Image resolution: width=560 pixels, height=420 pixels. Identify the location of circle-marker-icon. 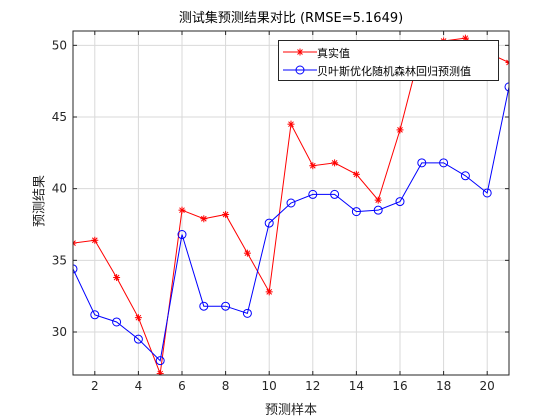
(300, 70).